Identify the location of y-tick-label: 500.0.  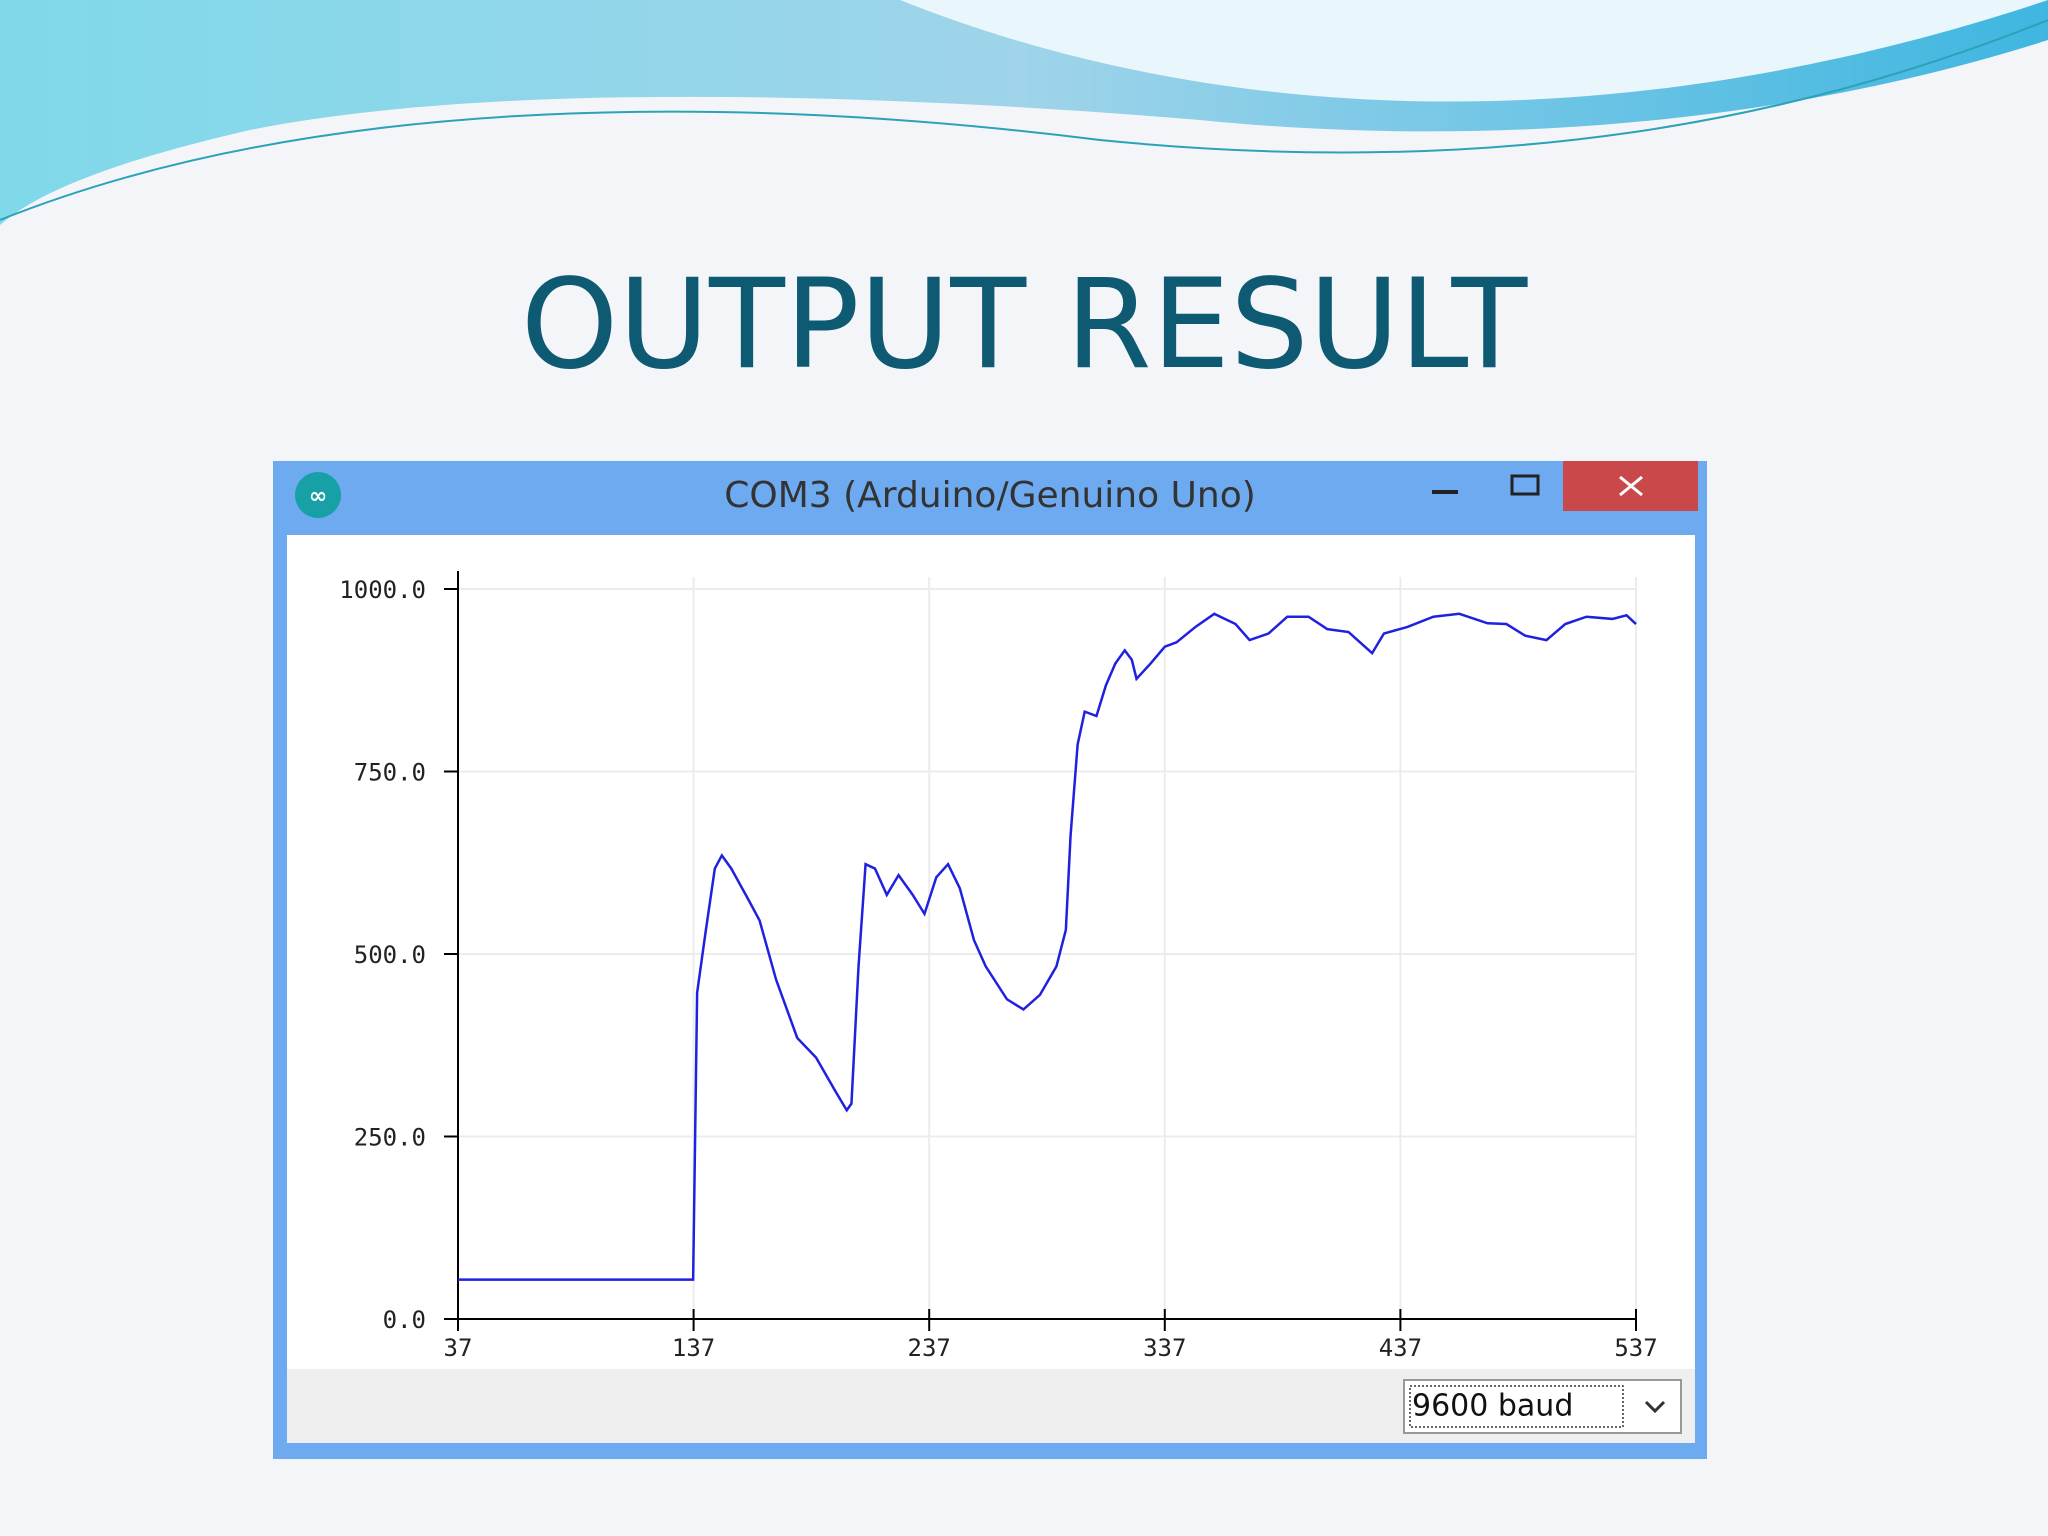
(390, 955).